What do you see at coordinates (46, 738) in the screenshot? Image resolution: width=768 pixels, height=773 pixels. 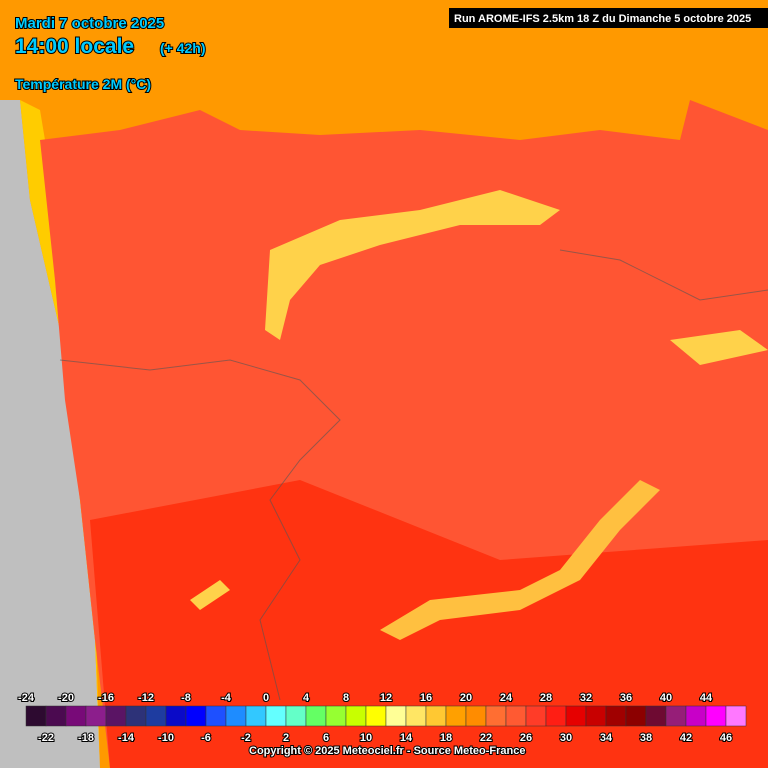 I see `legend-label: -22` at bounding box center [46, 738].